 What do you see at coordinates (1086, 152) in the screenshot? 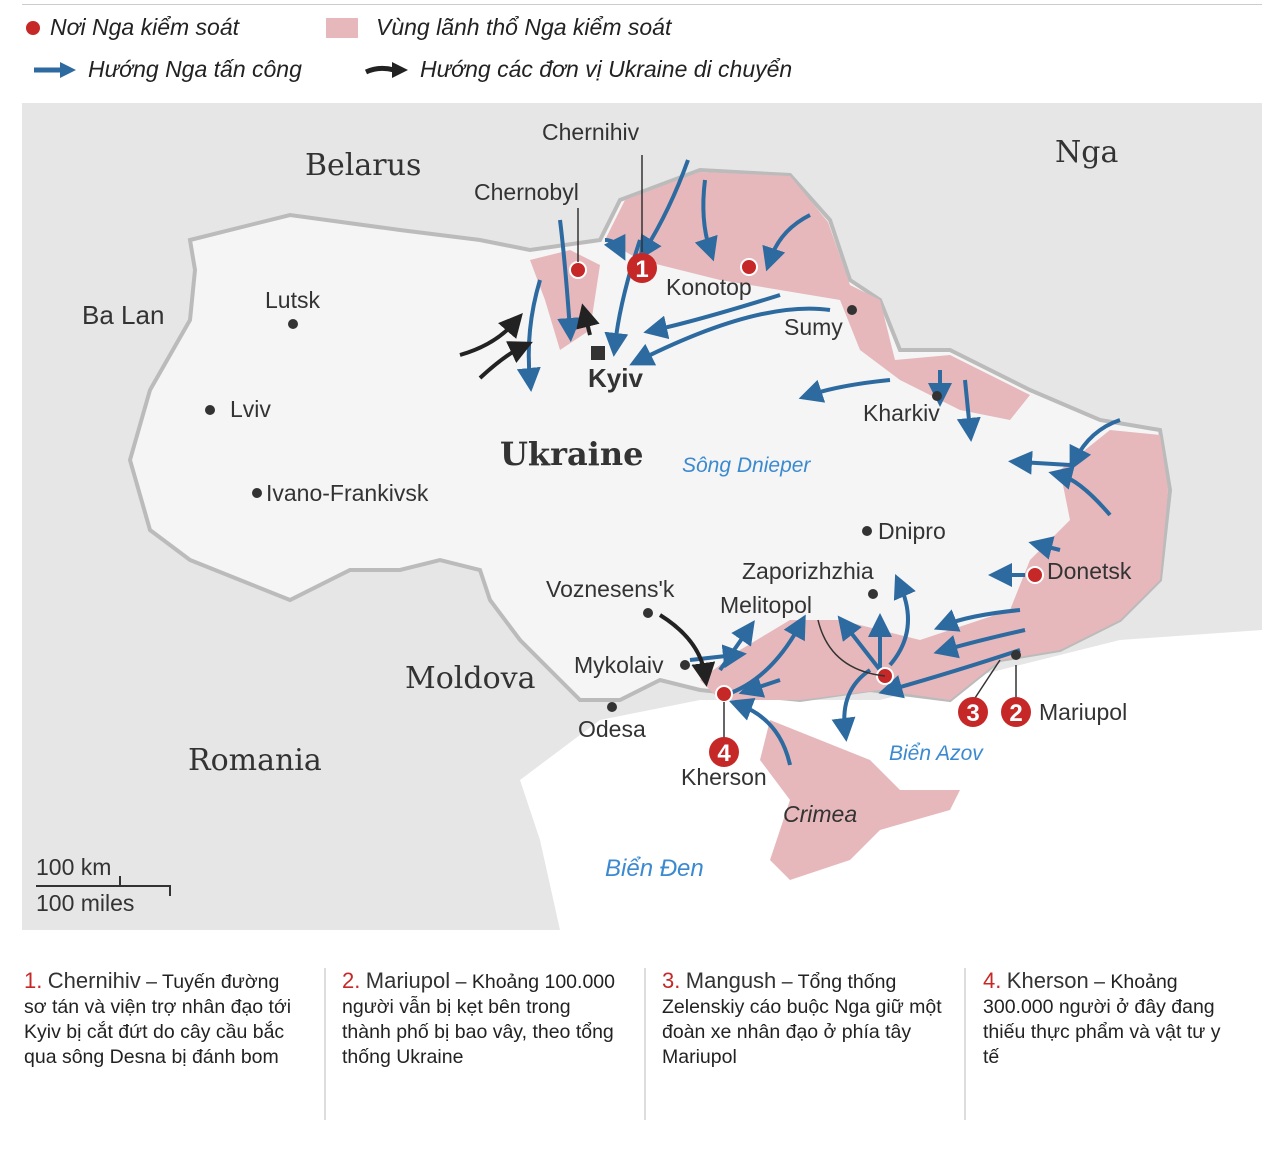
I see `label-russia: Nga` at bounding box center [1086, 152].